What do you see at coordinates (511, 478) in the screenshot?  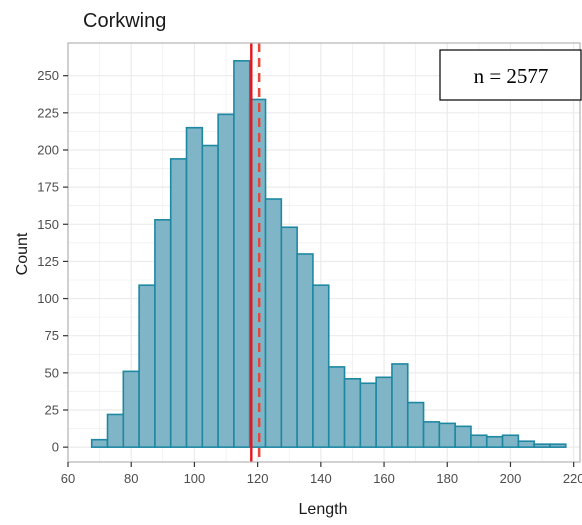 I see `x-tick-label: 200` at bounding box center [511, 478].